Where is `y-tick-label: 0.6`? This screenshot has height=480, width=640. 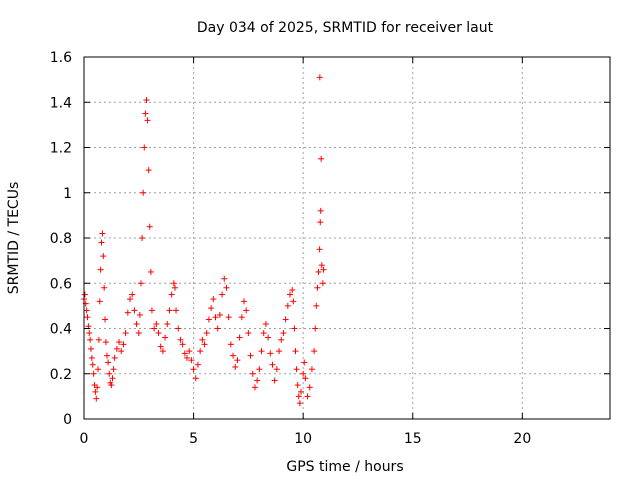
y-tick-label: 0.6 is located at coordinates (61, 284).